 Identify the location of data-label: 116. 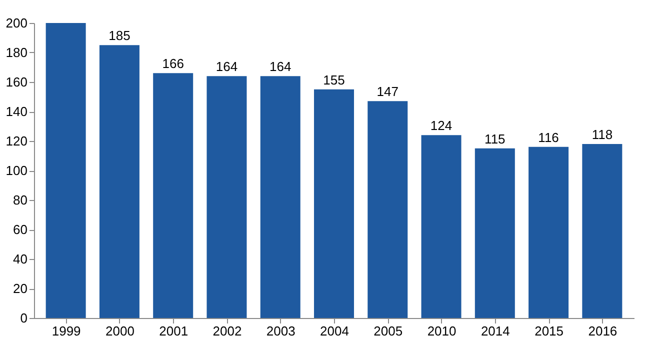
(548, 137).